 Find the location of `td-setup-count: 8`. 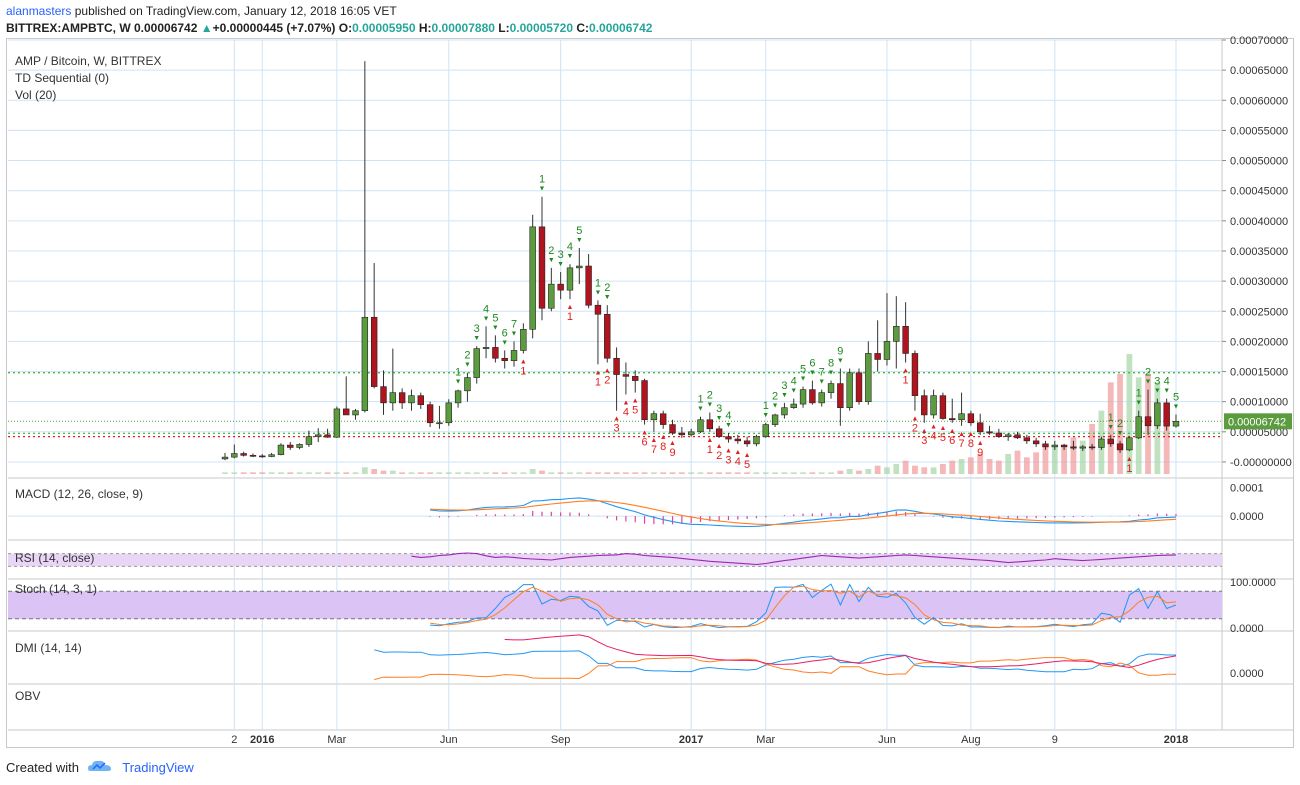

td-setup-count: 8 is located at coordinates (831, 364).